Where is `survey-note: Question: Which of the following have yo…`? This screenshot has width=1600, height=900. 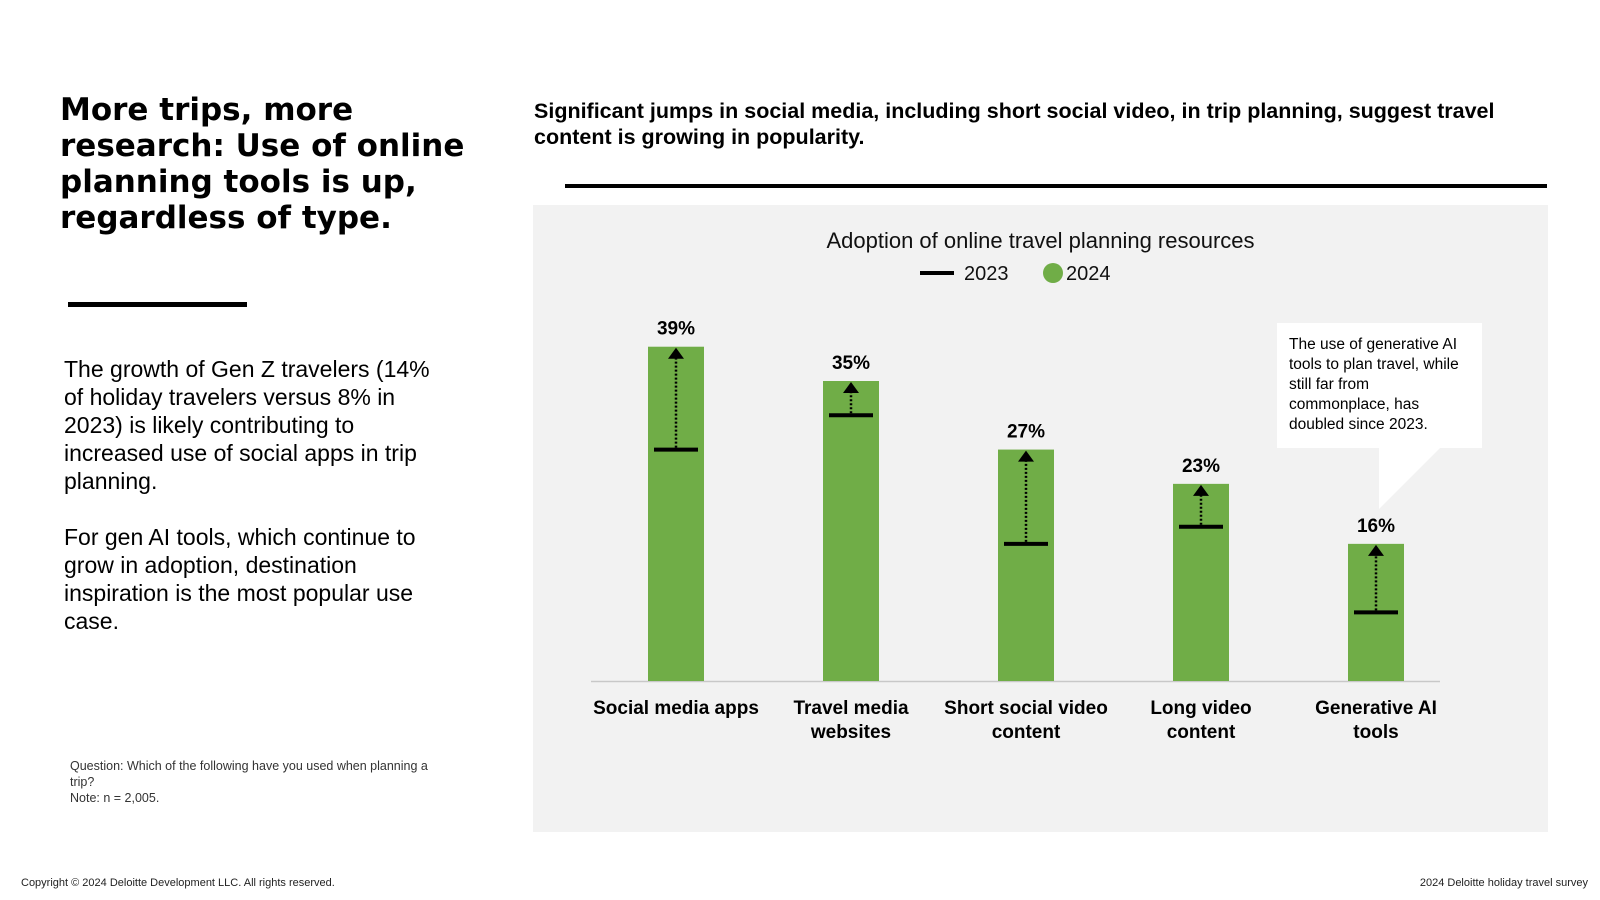
survey-note: Question: Which of the following have yo… is located at coordinates (262, 782).